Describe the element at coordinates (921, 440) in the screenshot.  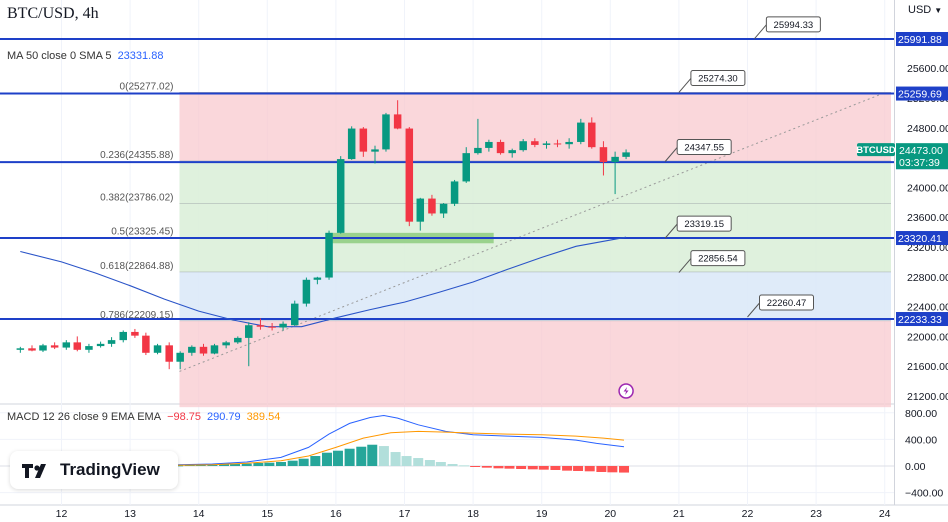
I see `macd-y-tick-label: 400.00` at that location.